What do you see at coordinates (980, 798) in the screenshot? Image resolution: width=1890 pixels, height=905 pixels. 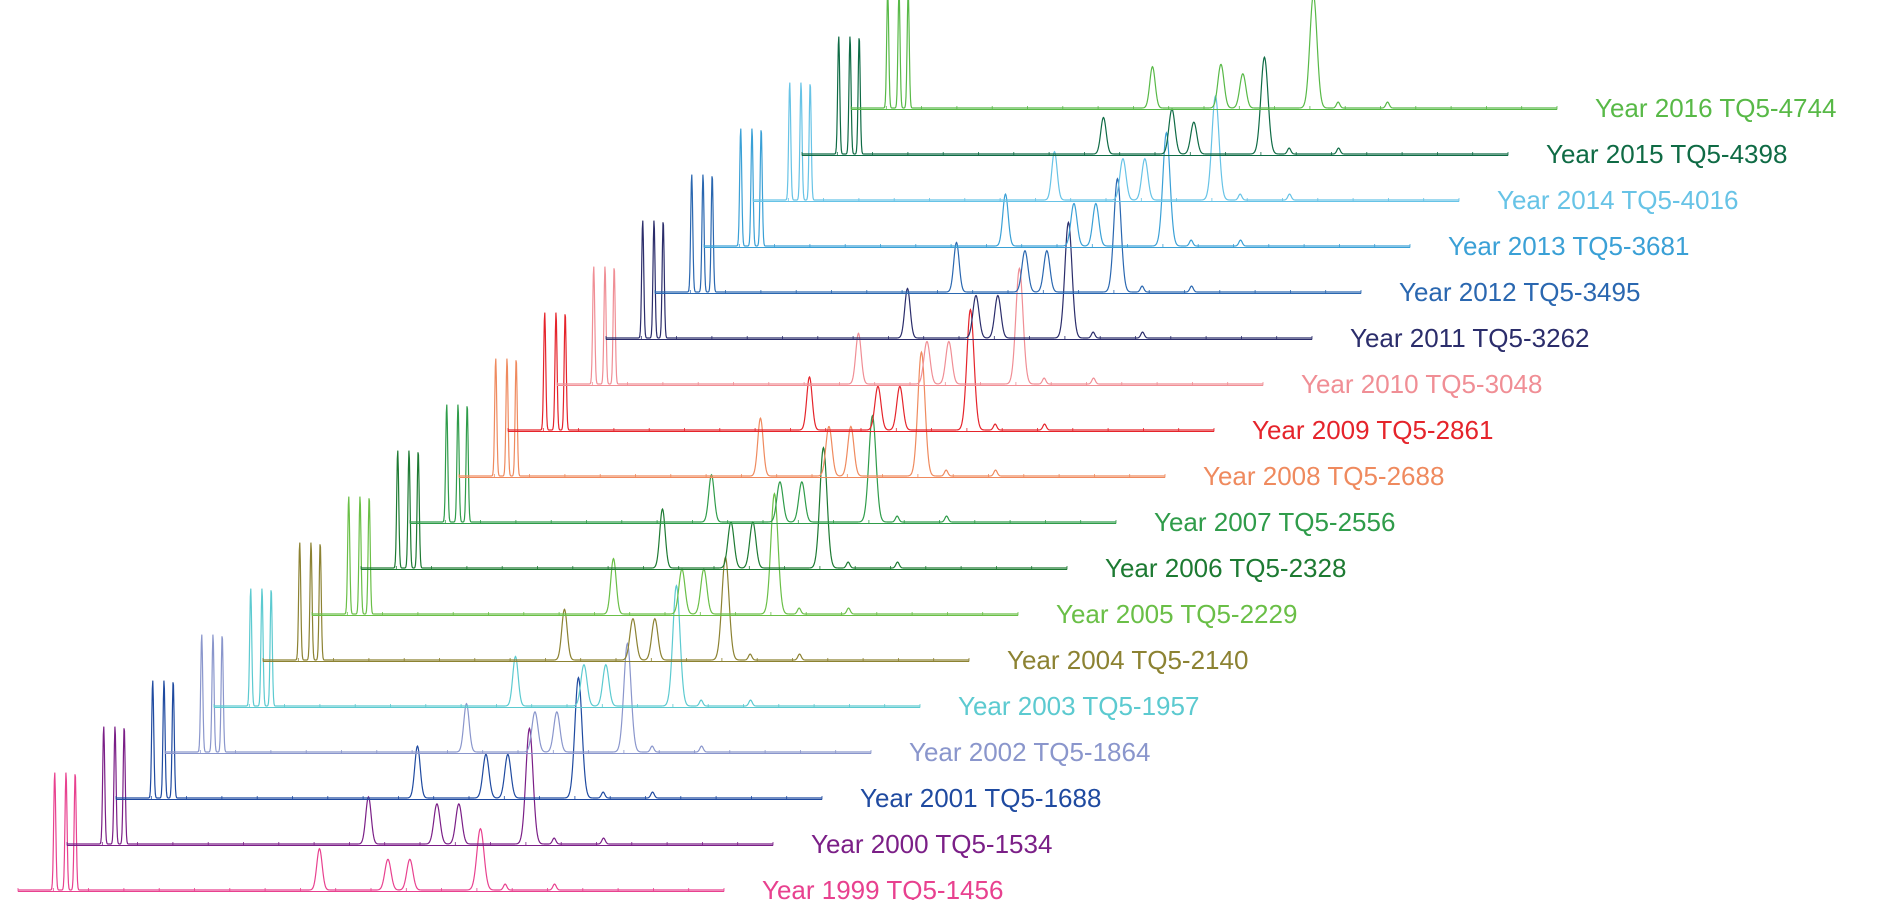 I see `series-label: Year 2001 TQ5-1688` at bounding box center [980, 798].